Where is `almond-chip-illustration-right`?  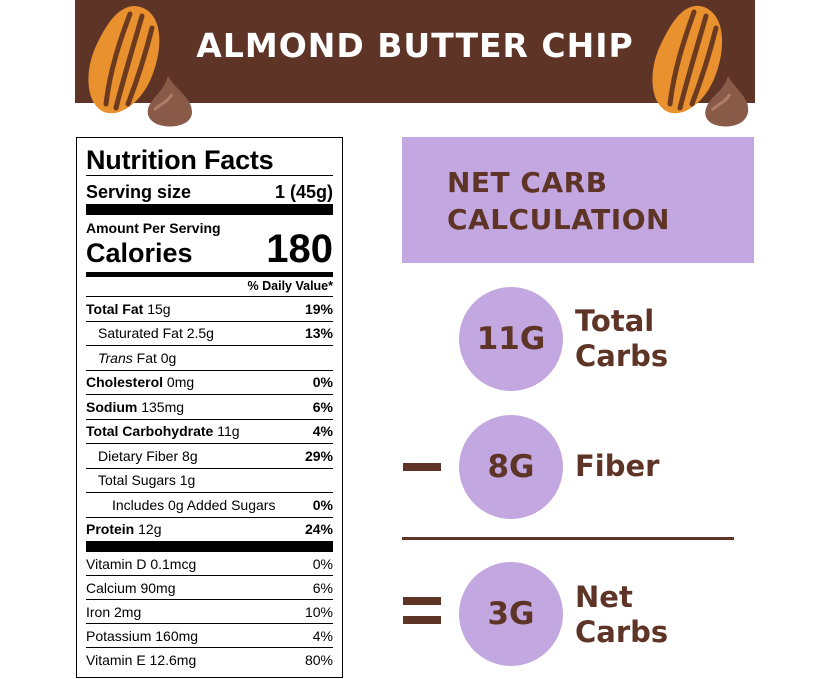 almond-chip-illustration-right is located at coordinates (700, 66).